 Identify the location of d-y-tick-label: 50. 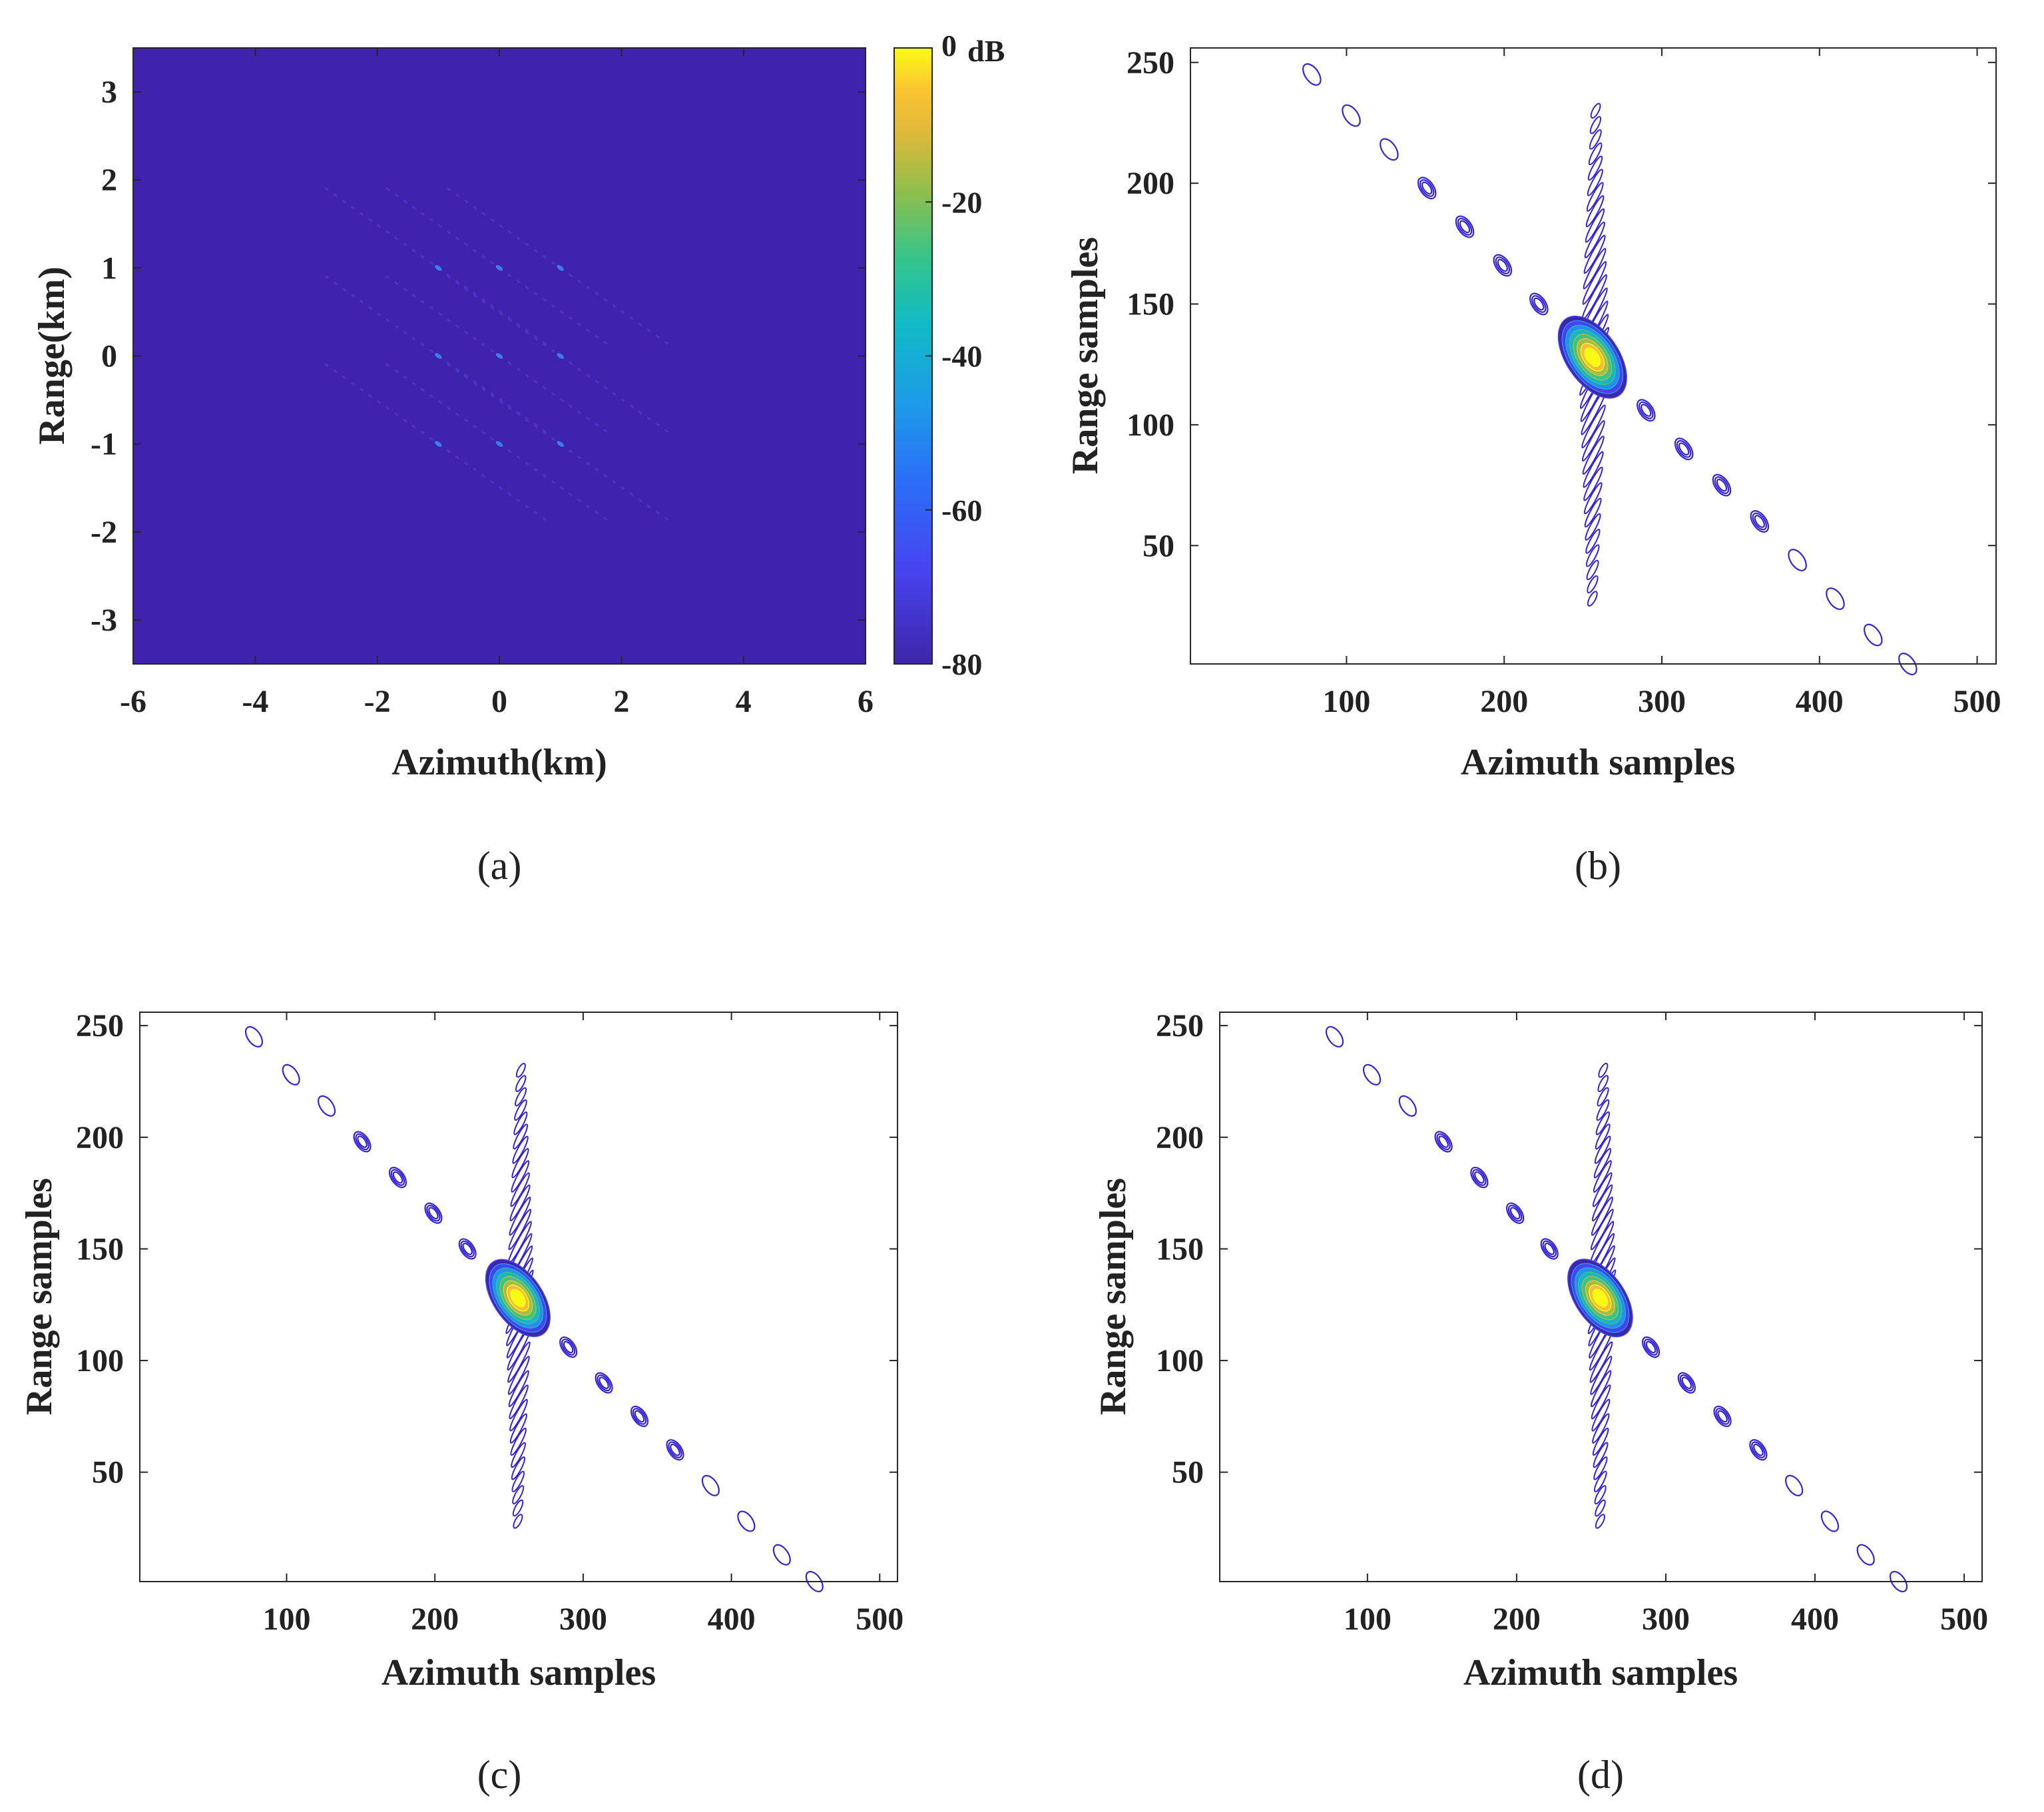
(1188, 1473).